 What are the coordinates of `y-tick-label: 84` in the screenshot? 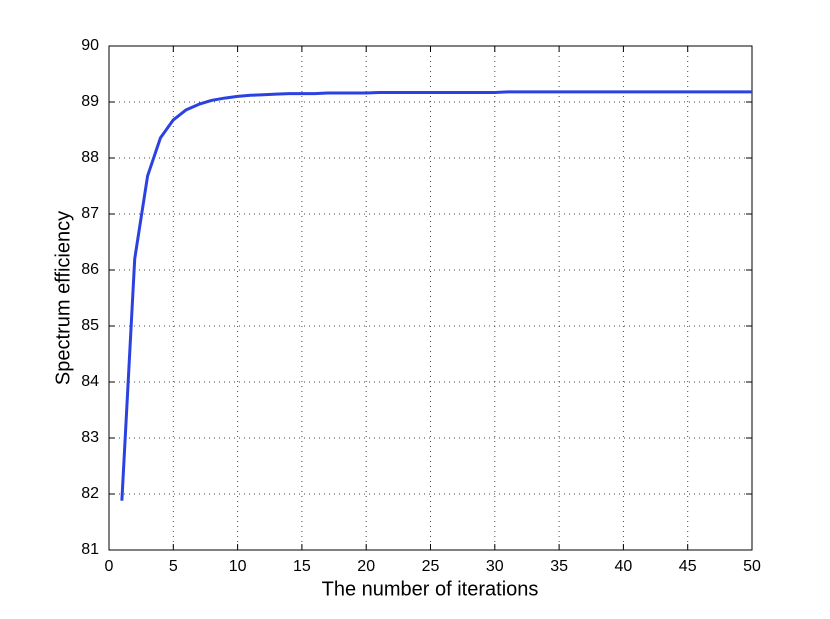 It's located at (90, 381).